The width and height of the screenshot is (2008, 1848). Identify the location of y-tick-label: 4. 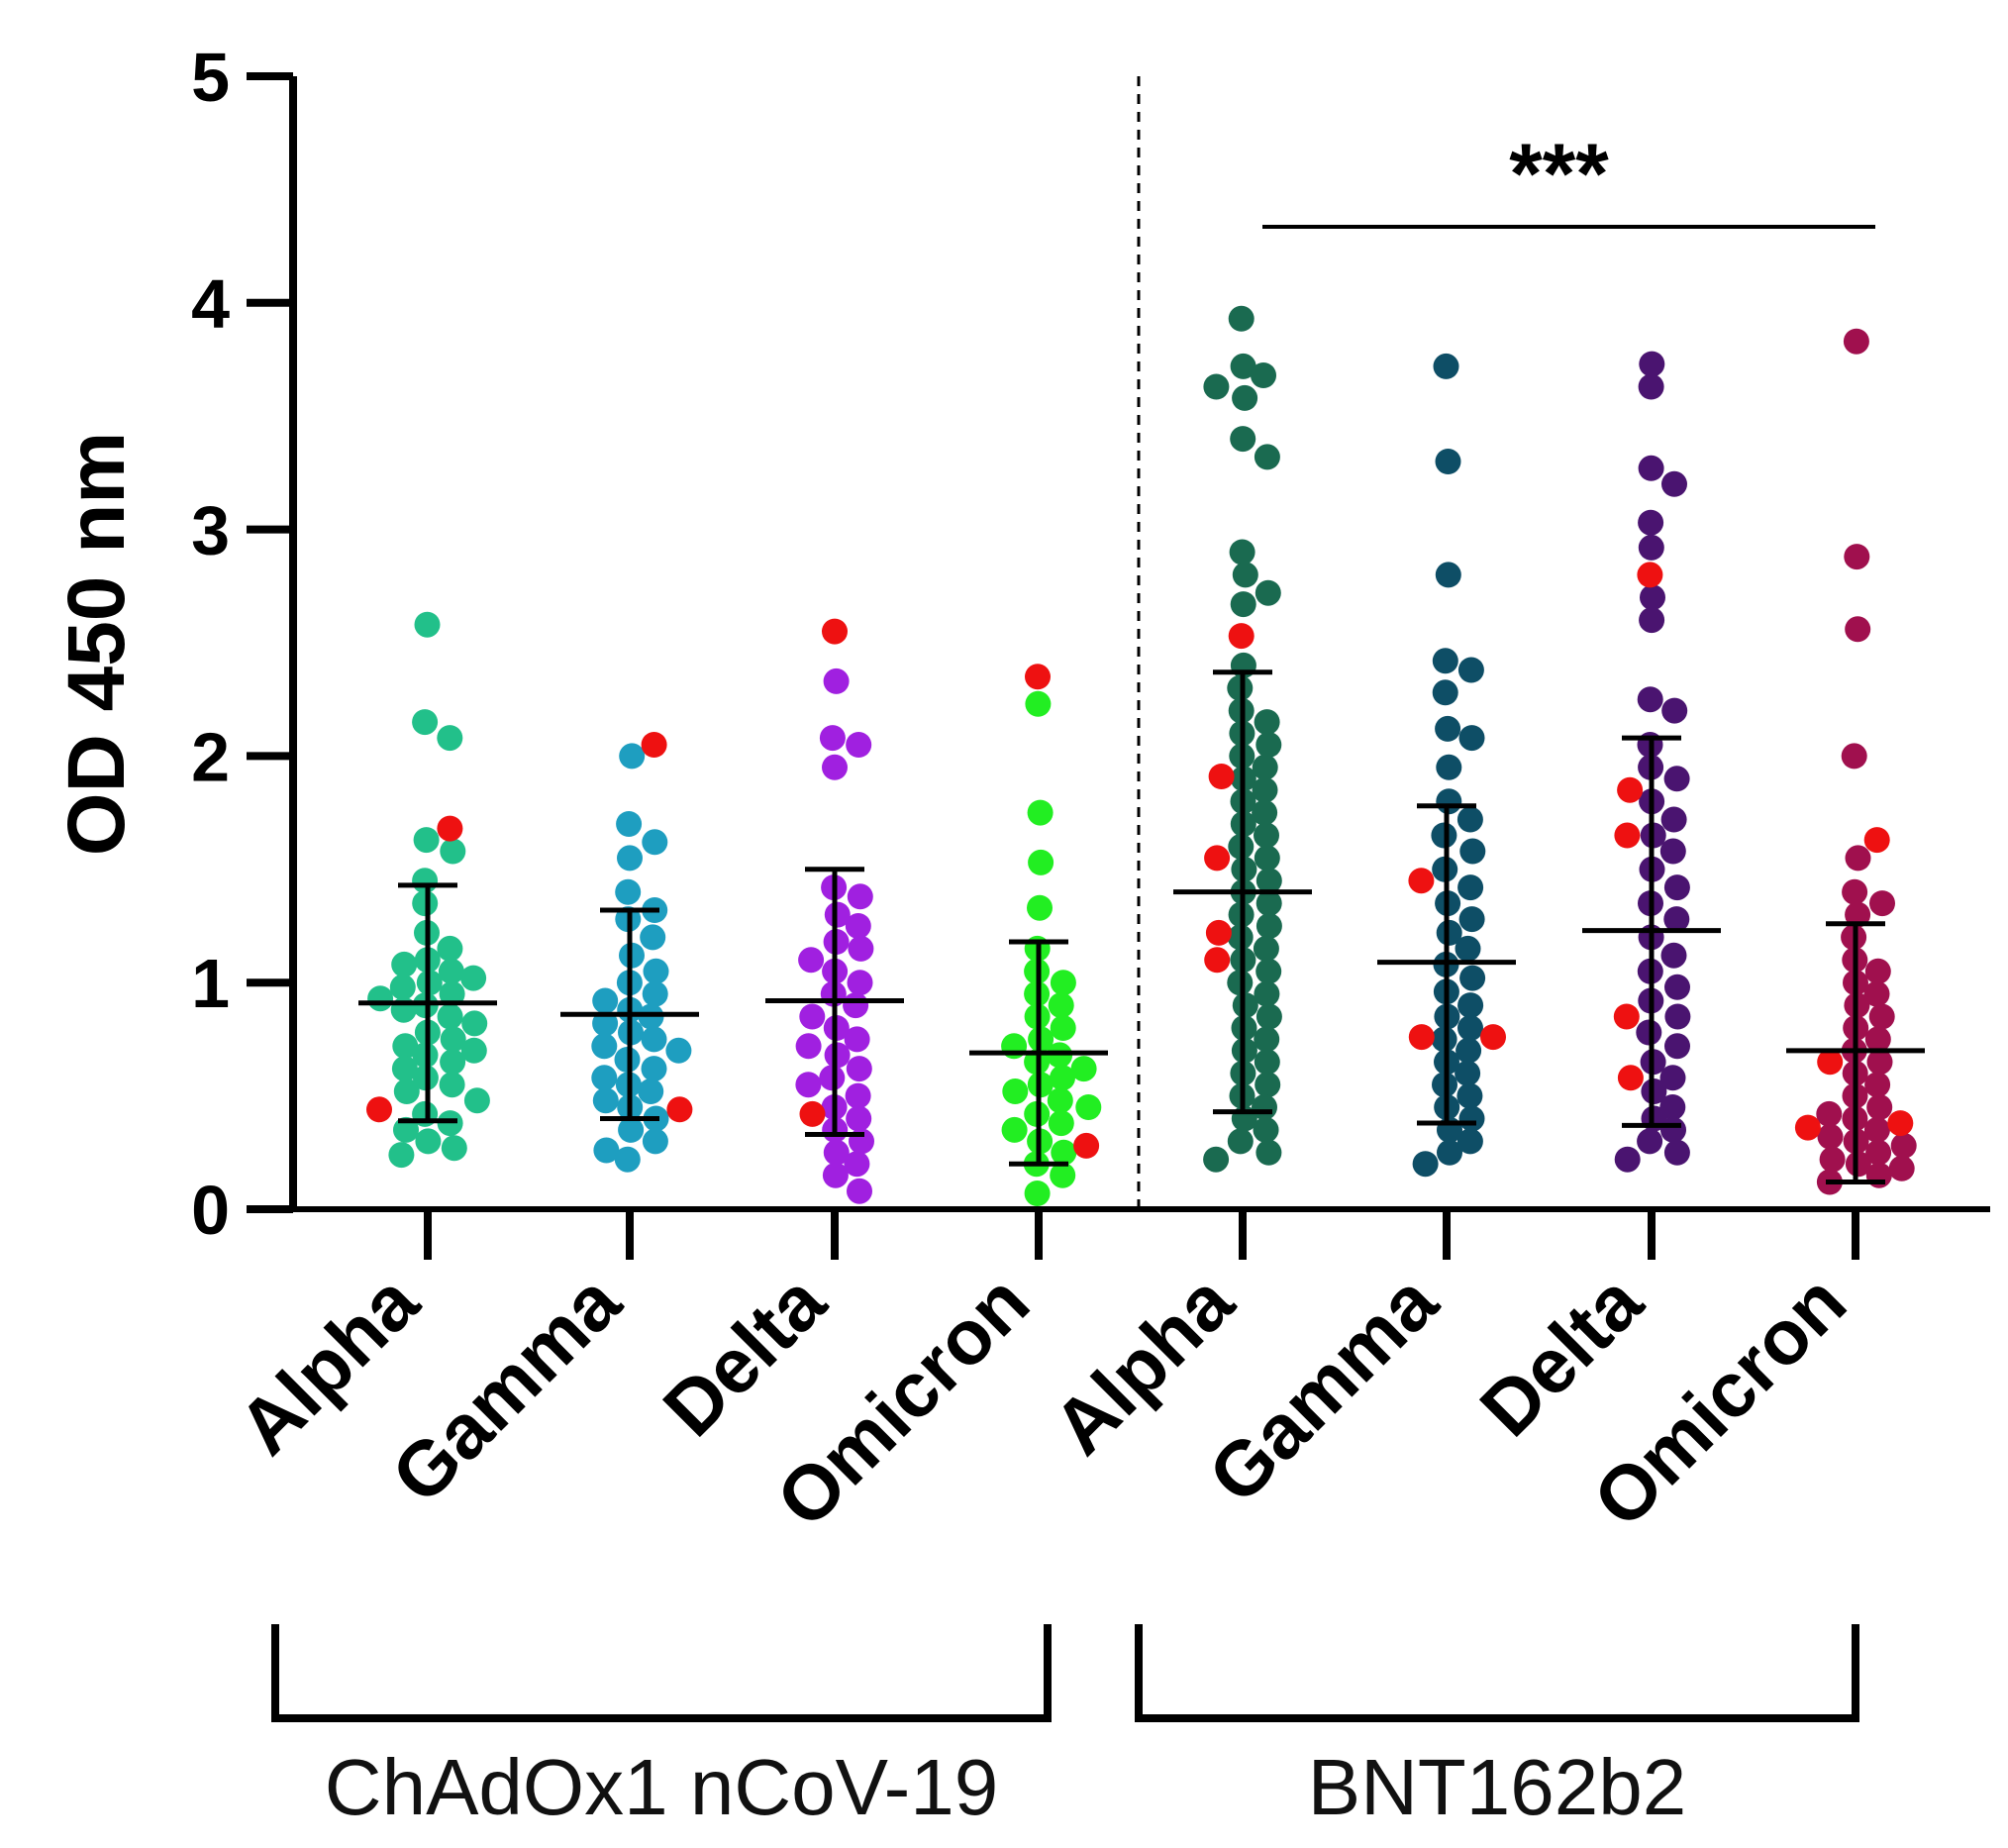
(210, 304).